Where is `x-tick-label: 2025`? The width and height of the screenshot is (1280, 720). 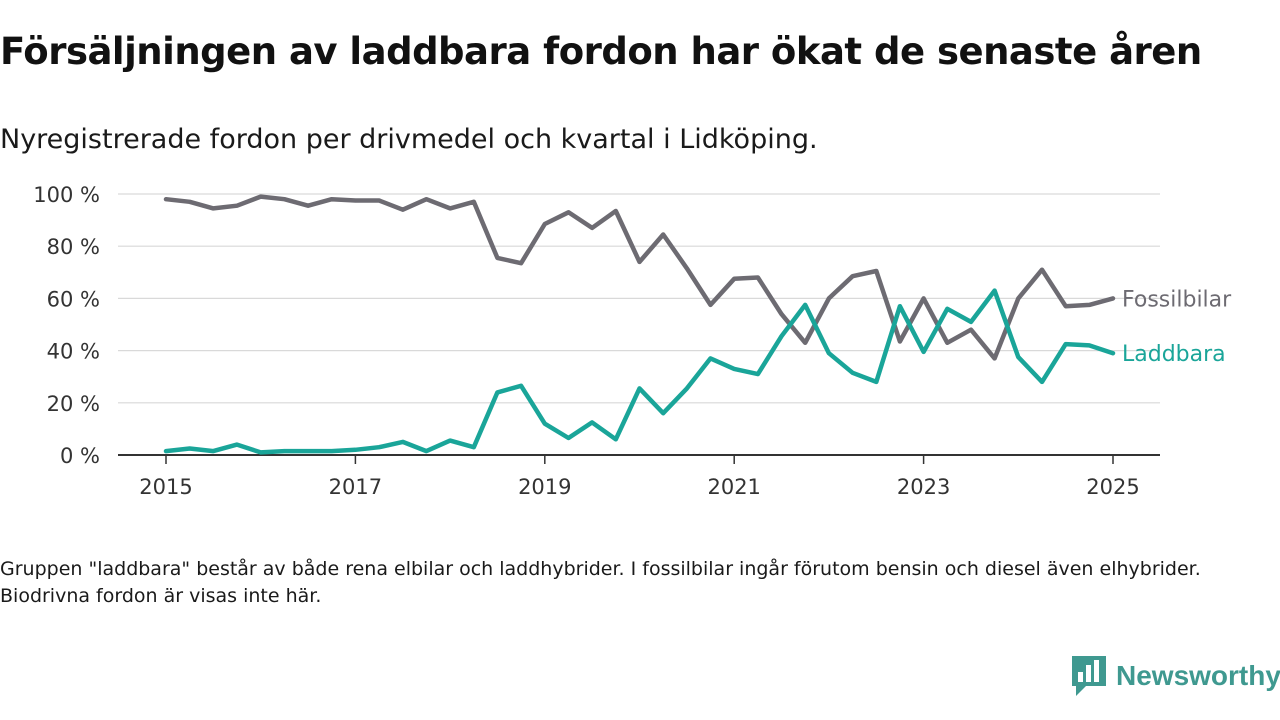 x-tick-label: 2025 is located at coordinates (1112, 487).